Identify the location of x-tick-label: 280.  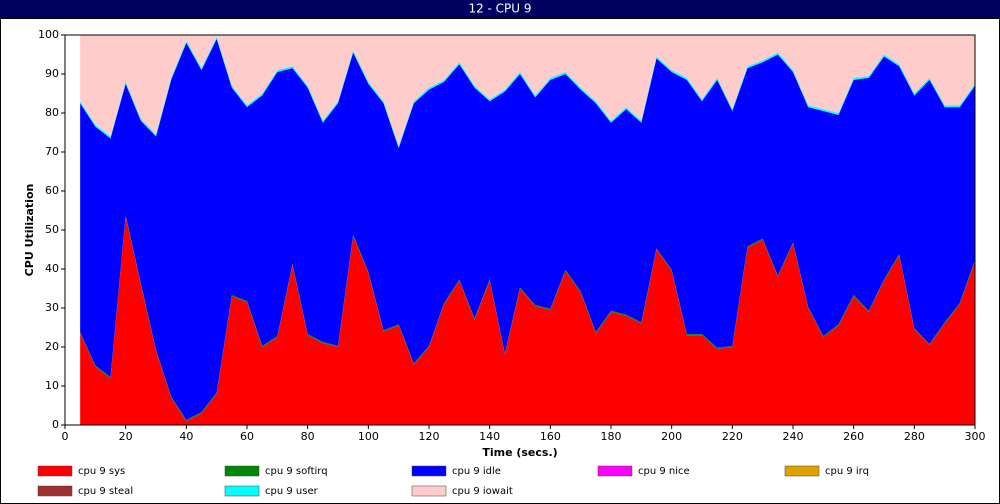
(914, 436).